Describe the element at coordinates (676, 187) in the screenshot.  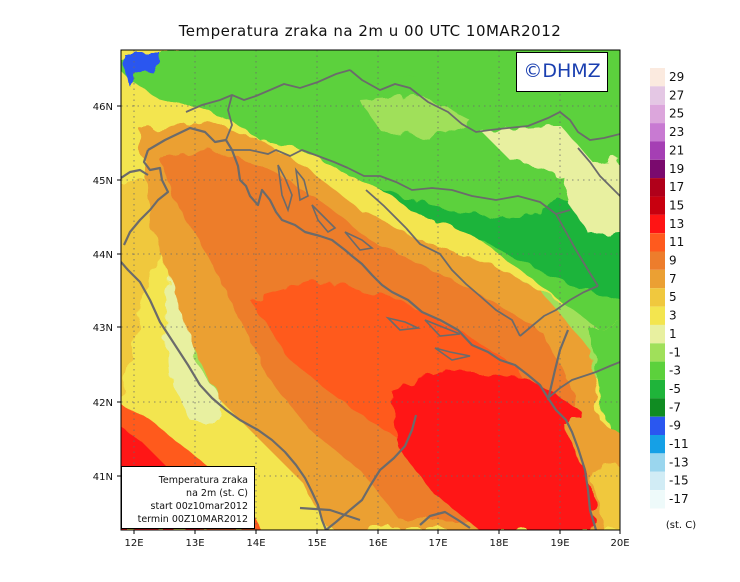
I see `colorbar-label: 17` at that location.